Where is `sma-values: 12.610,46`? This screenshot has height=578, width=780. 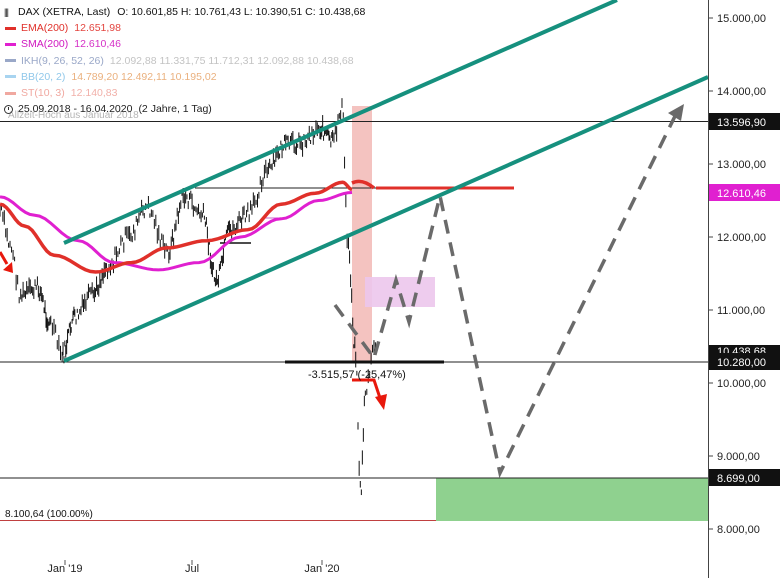 sma-values: 12.610,46 is located at coordinates (97, 44).